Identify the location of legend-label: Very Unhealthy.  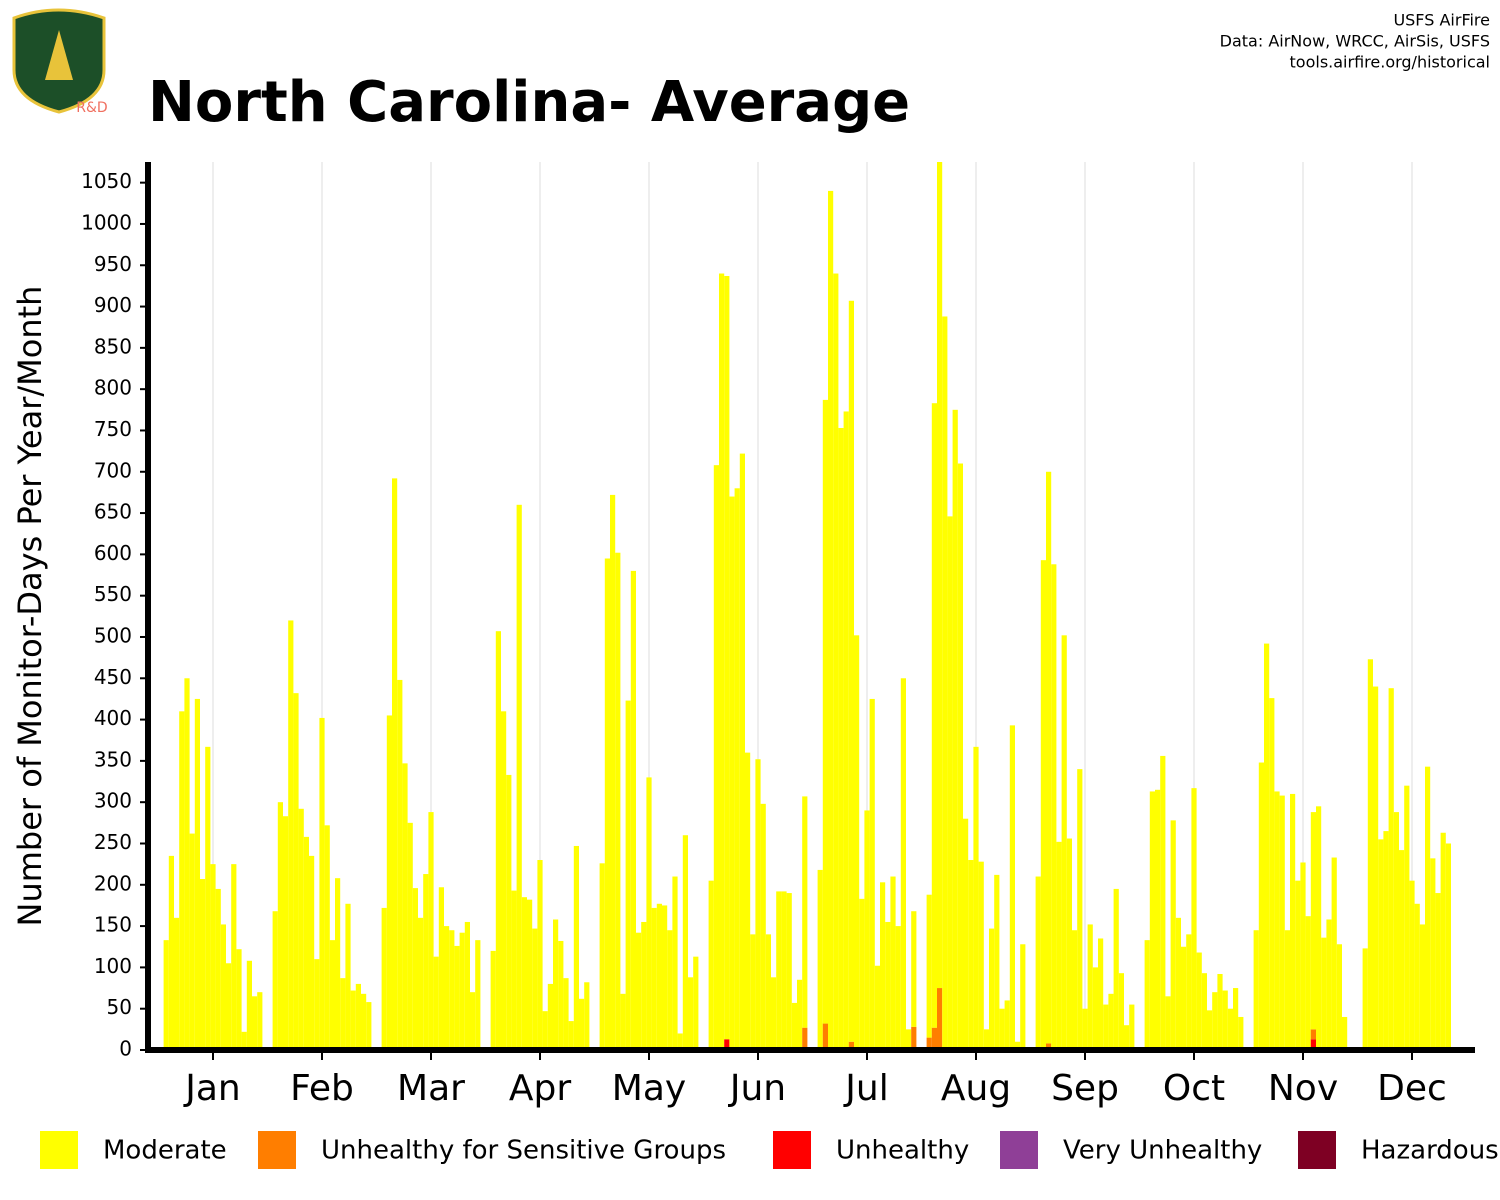
(1162, 1151).